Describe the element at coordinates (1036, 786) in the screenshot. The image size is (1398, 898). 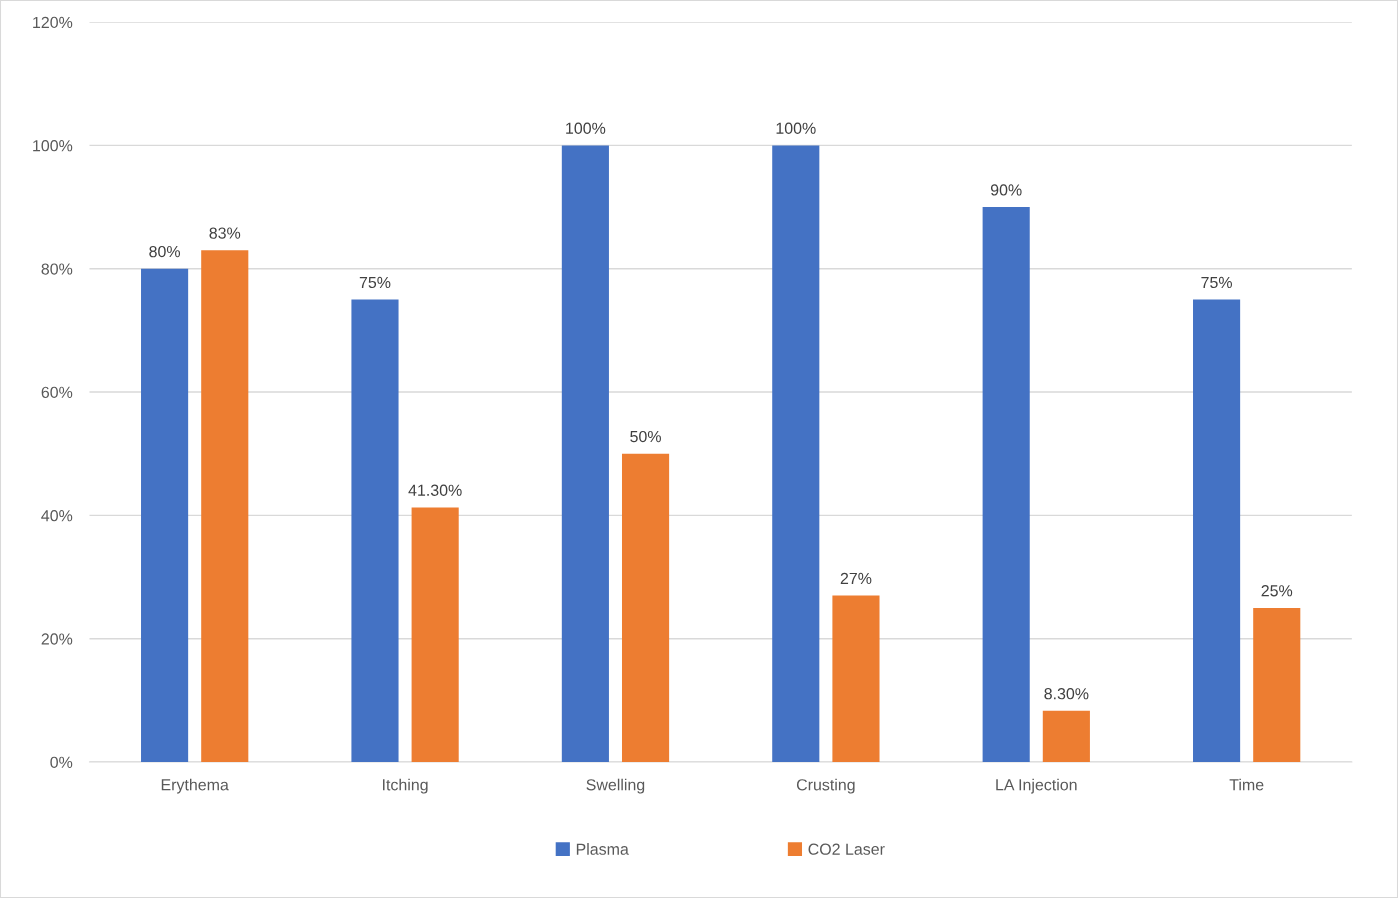
I see `x-tick-label: LA Injection` at that location.